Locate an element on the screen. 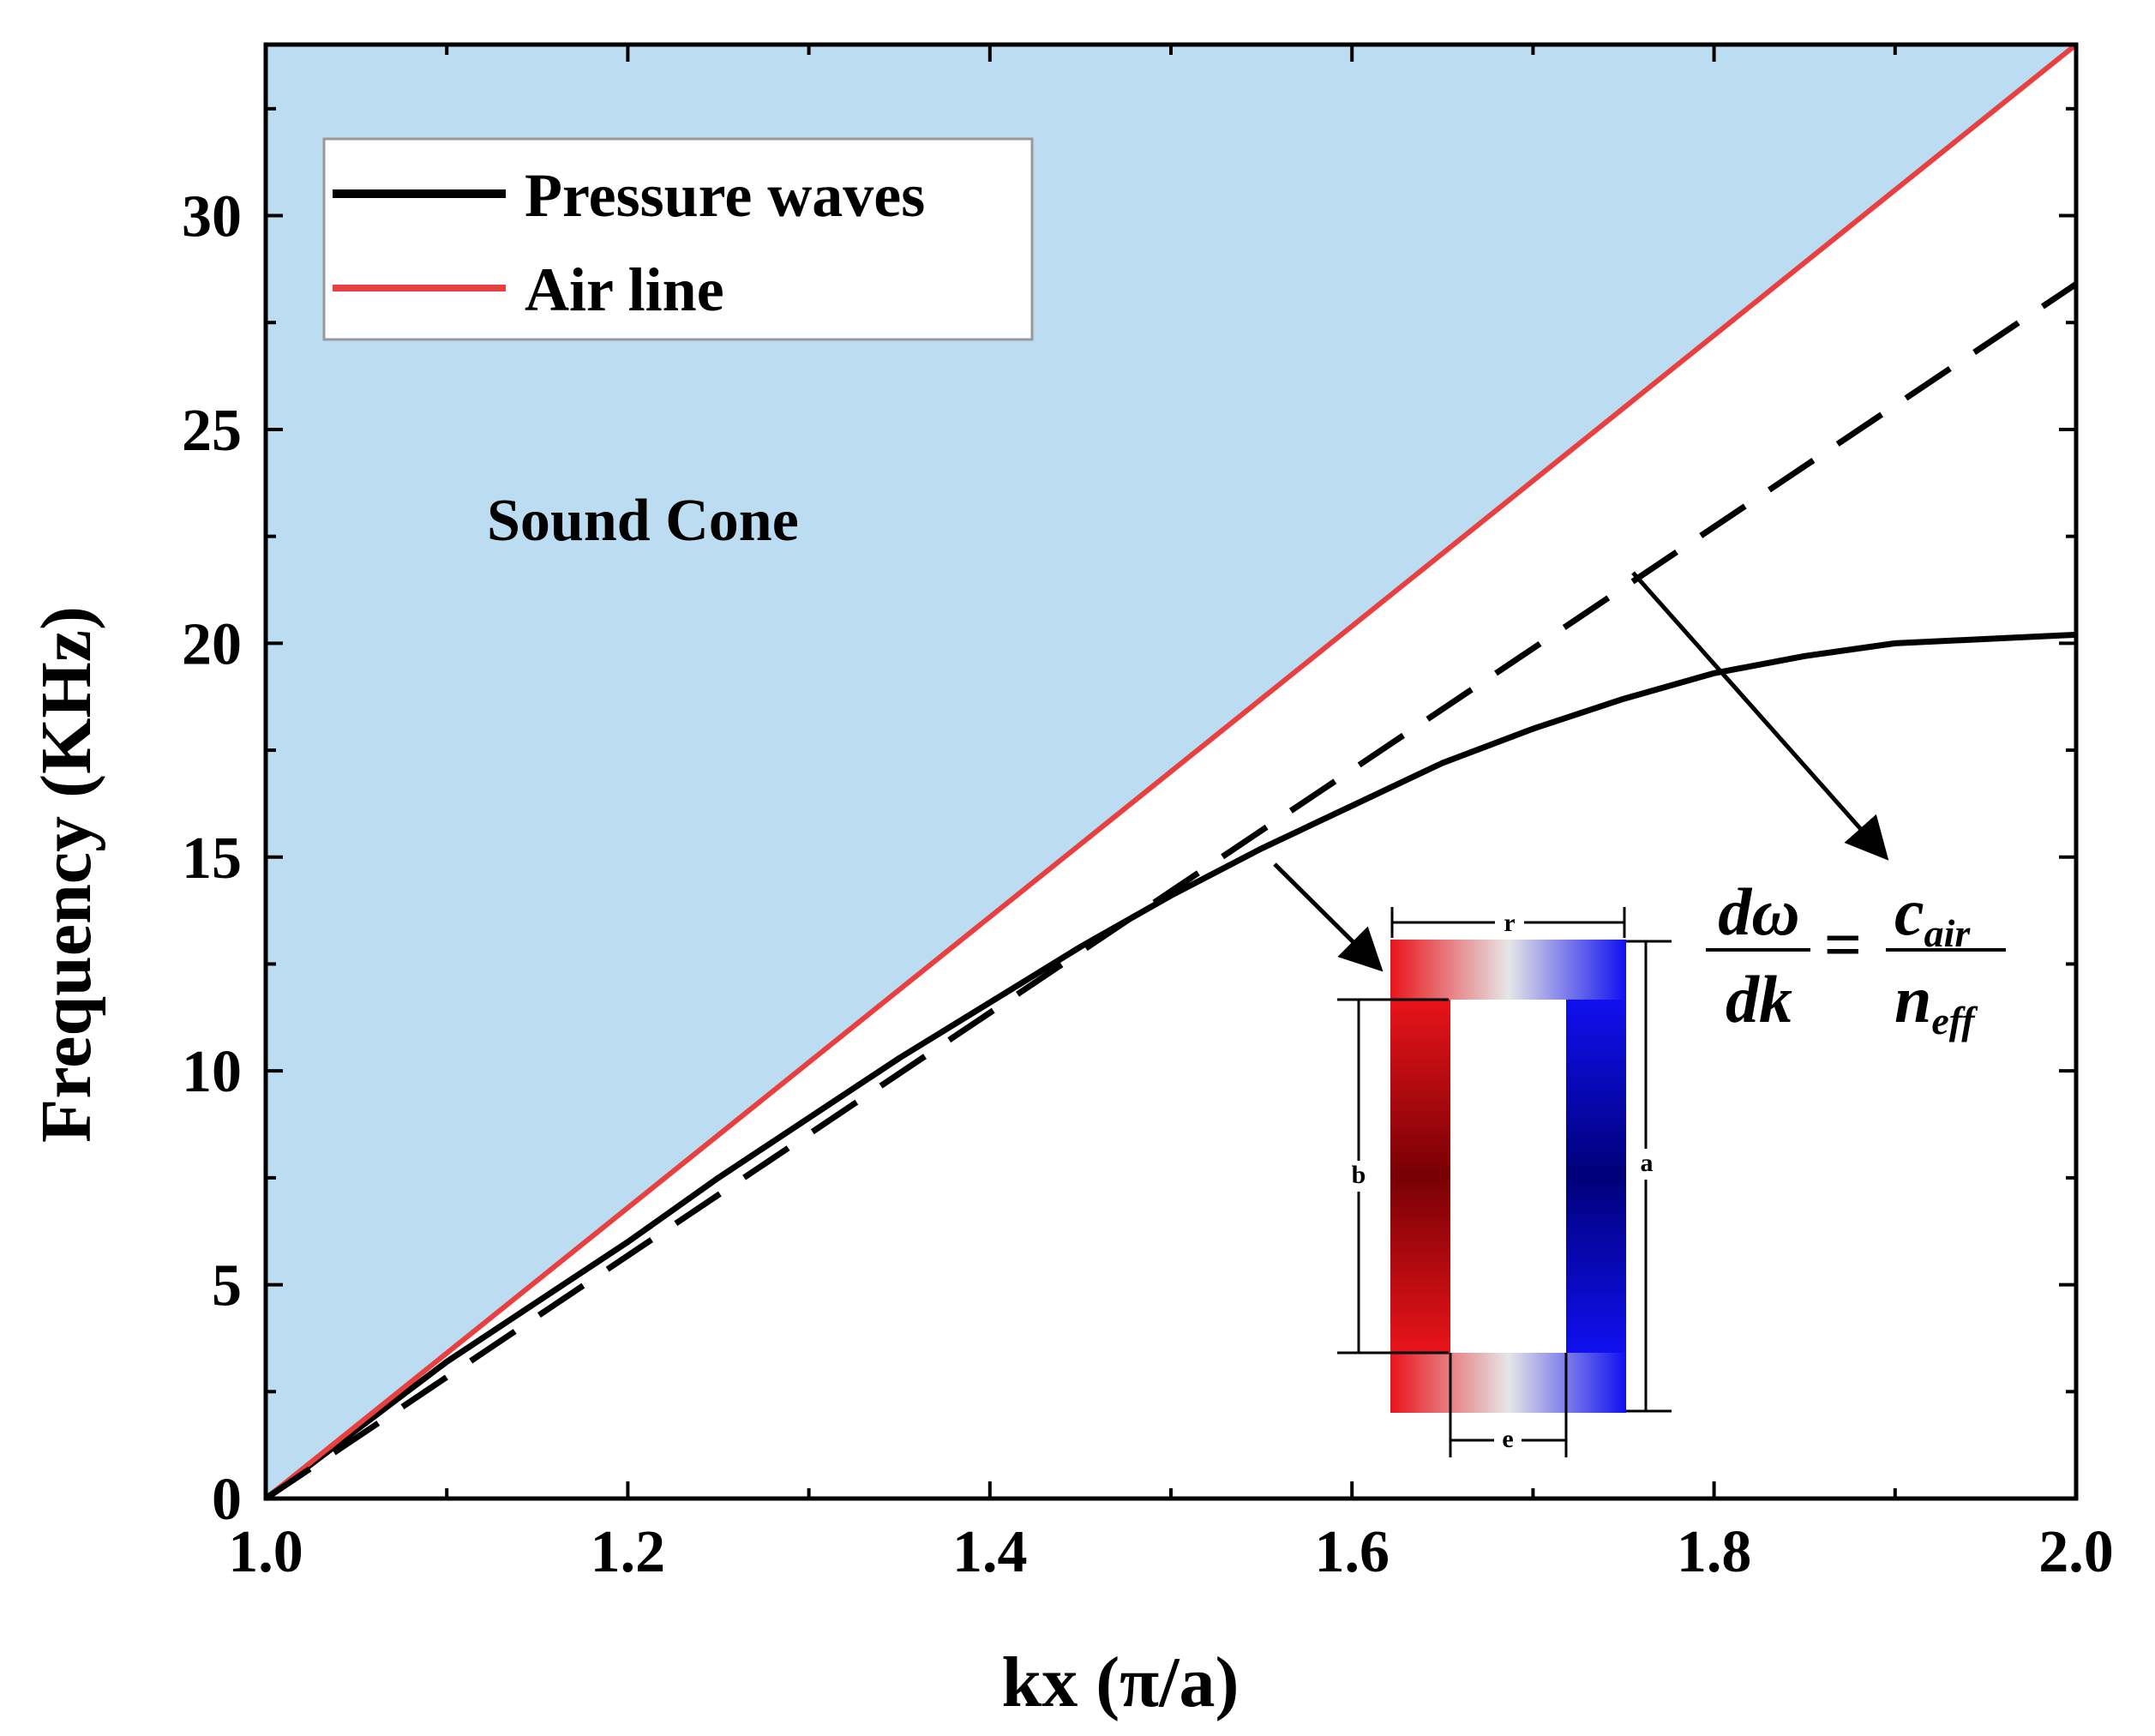 This screenshot has width=2155, height=1736. dim-b-label-bg is located at coordinates (1359, 1176).